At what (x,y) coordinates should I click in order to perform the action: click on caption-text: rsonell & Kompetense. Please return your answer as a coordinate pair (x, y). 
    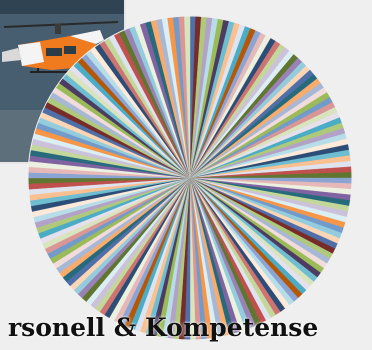
    Looking at the image, I should click on (163, 327).